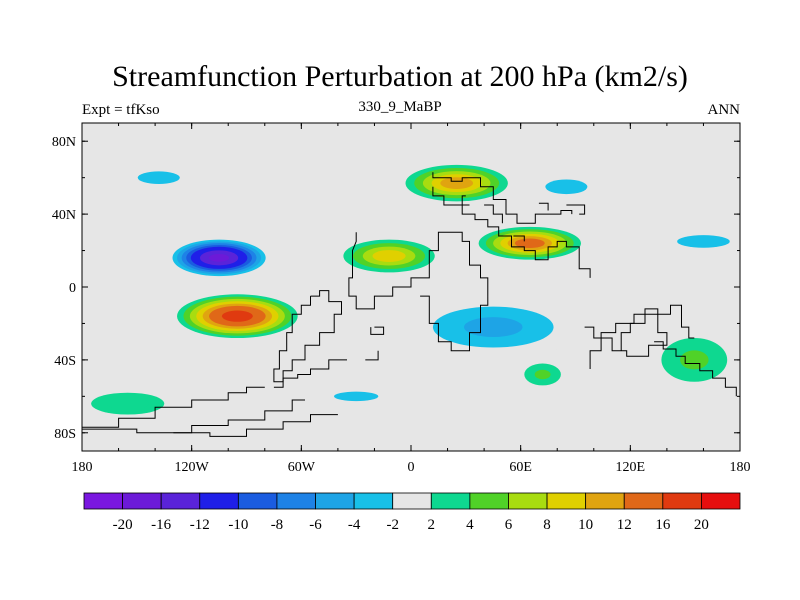 Image resolution: width=800 pixels, height=600 pixels. Describe the element at coordinates (547, 525) in the screenshot. I see `colorbar-label: 8` at that location.